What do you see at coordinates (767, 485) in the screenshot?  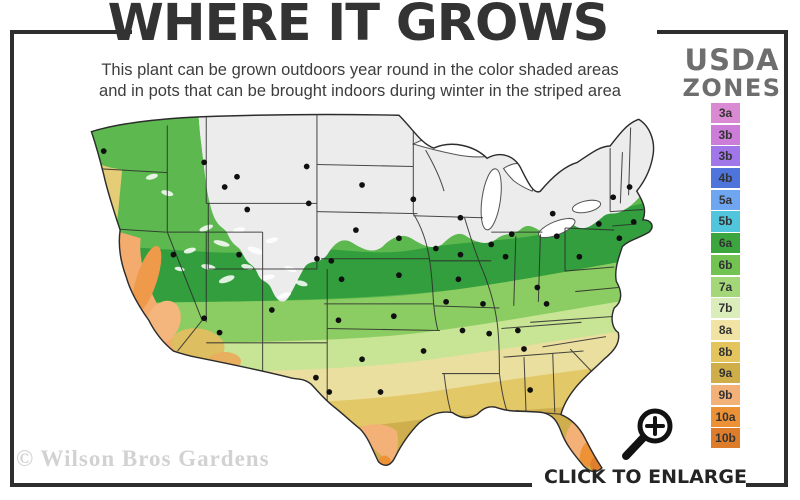 I see `frame-bottom-right` at bounding box center [767, 485].